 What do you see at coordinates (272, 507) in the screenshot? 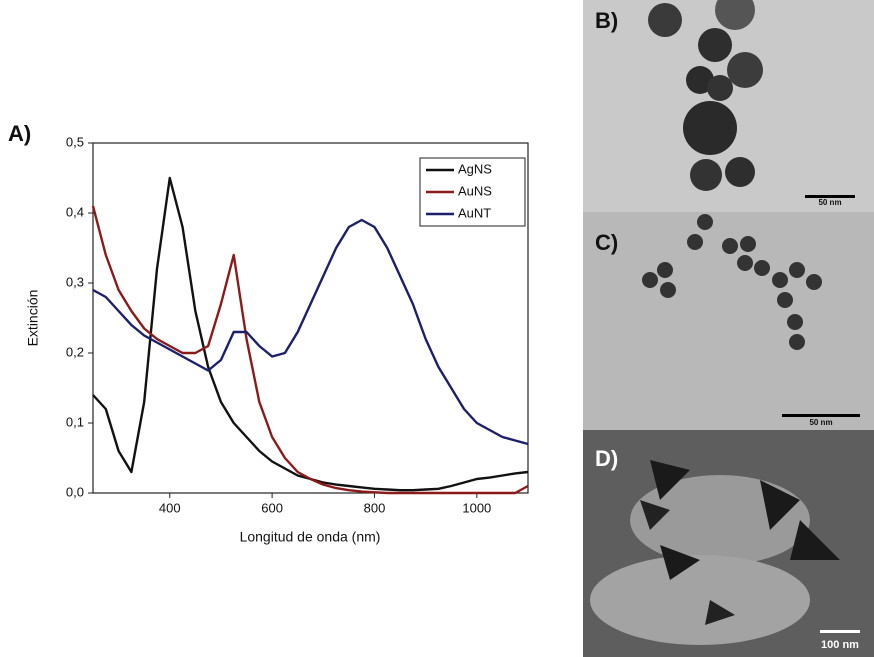
I see `x-tick-label: 600` at bounding box center [272, 507].